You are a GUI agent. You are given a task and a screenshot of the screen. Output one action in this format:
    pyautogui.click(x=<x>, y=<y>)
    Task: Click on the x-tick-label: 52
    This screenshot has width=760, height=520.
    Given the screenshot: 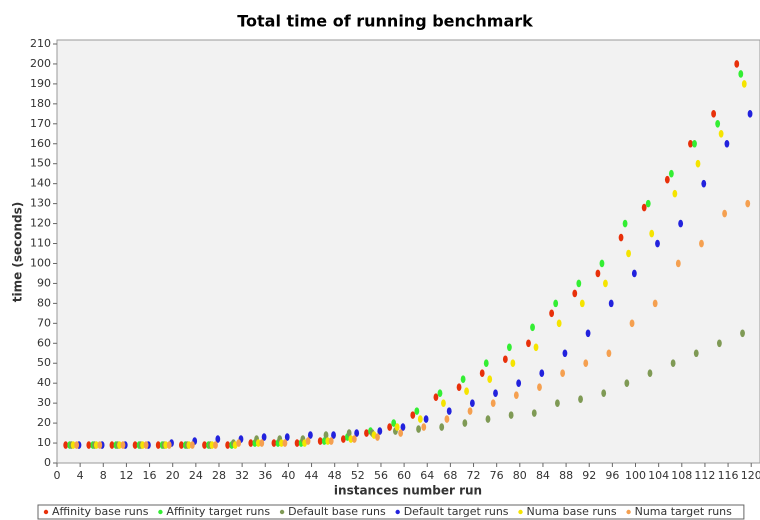 What is the action you would take?
    pyautogui.click(x=358, y=475)
    